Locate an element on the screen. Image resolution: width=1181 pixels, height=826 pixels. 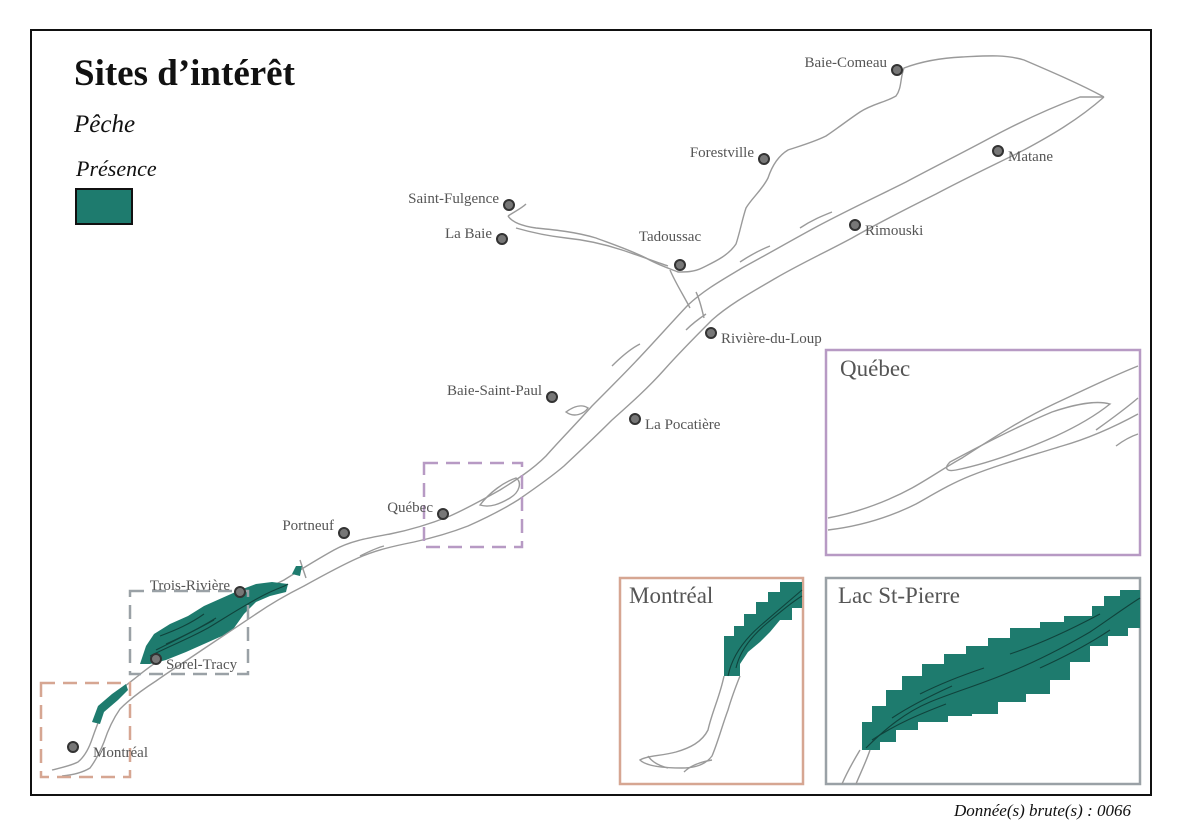
city-marker-baie-saint-paul is located at coordinates (552, 397).